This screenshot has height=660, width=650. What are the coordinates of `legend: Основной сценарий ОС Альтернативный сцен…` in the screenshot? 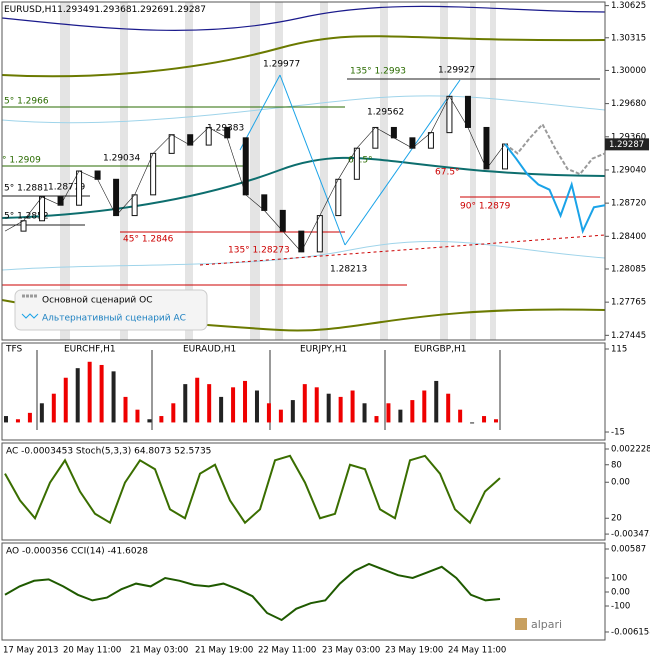 It's located at (111, 310).